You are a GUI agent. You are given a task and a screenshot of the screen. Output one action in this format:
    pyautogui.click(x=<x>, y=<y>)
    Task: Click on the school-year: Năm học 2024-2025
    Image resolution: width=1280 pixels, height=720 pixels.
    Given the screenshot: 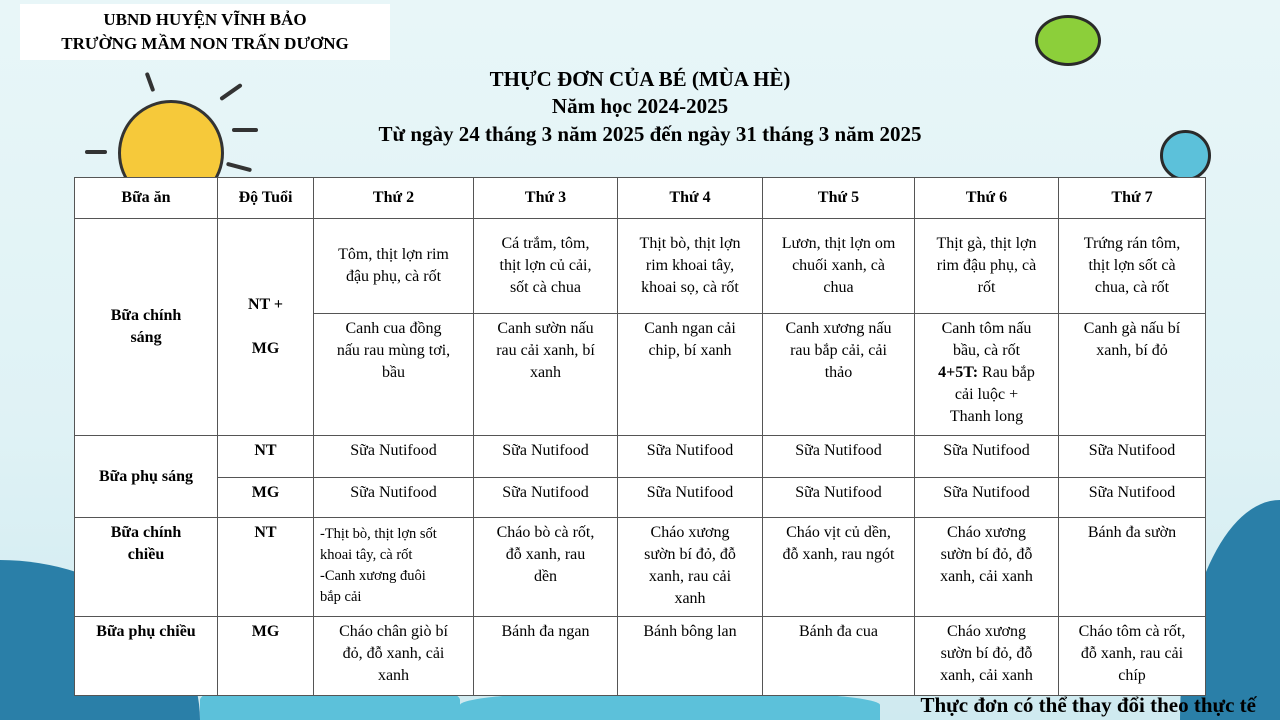 What is the action you would take?
    pyautogui.click(x=640, y=106)
    